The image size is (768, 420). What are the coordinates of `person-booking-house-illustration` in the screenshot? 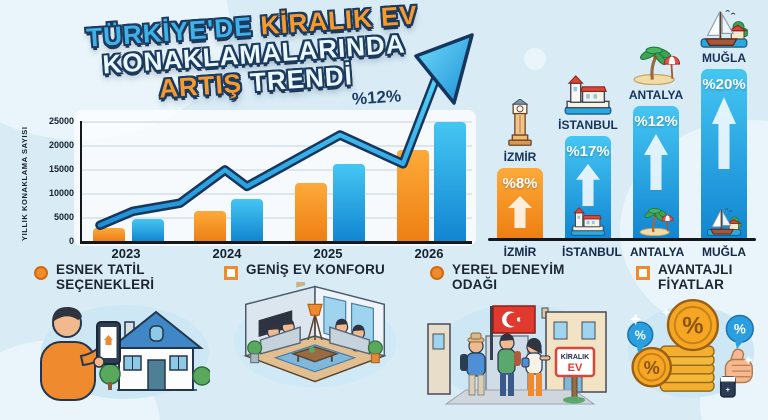 It's located at (124, 353).